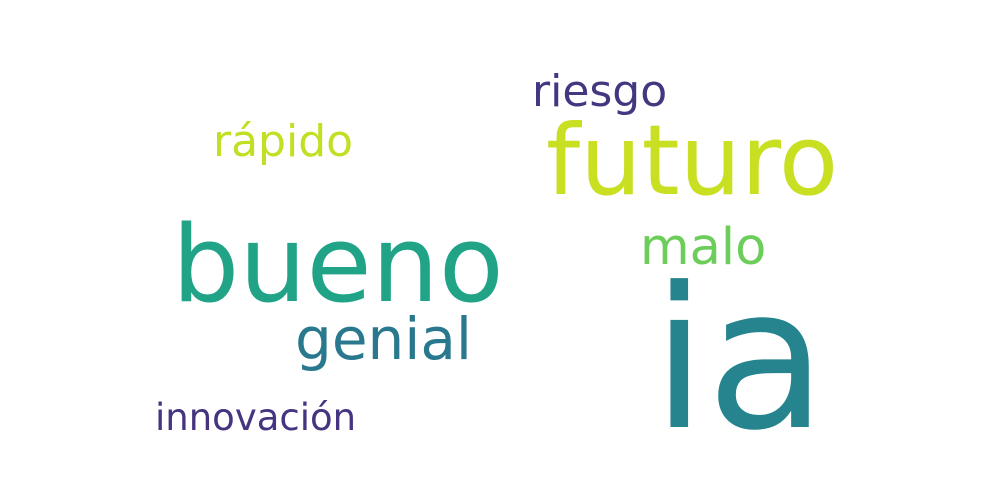 This screenshot has height=500, width=1000. Describe the element at coordinates (692, 160) in the screenshot. I see `word-futuro: futuro` at that location.